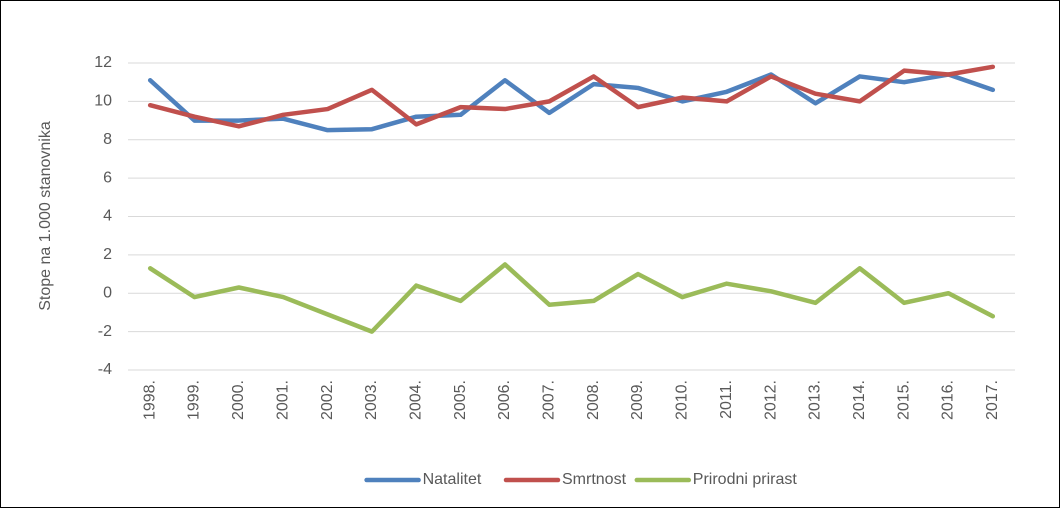 This screenshot has height=508, width=1060. I want to click on x-tick-label: 2015., so click(903, 400).